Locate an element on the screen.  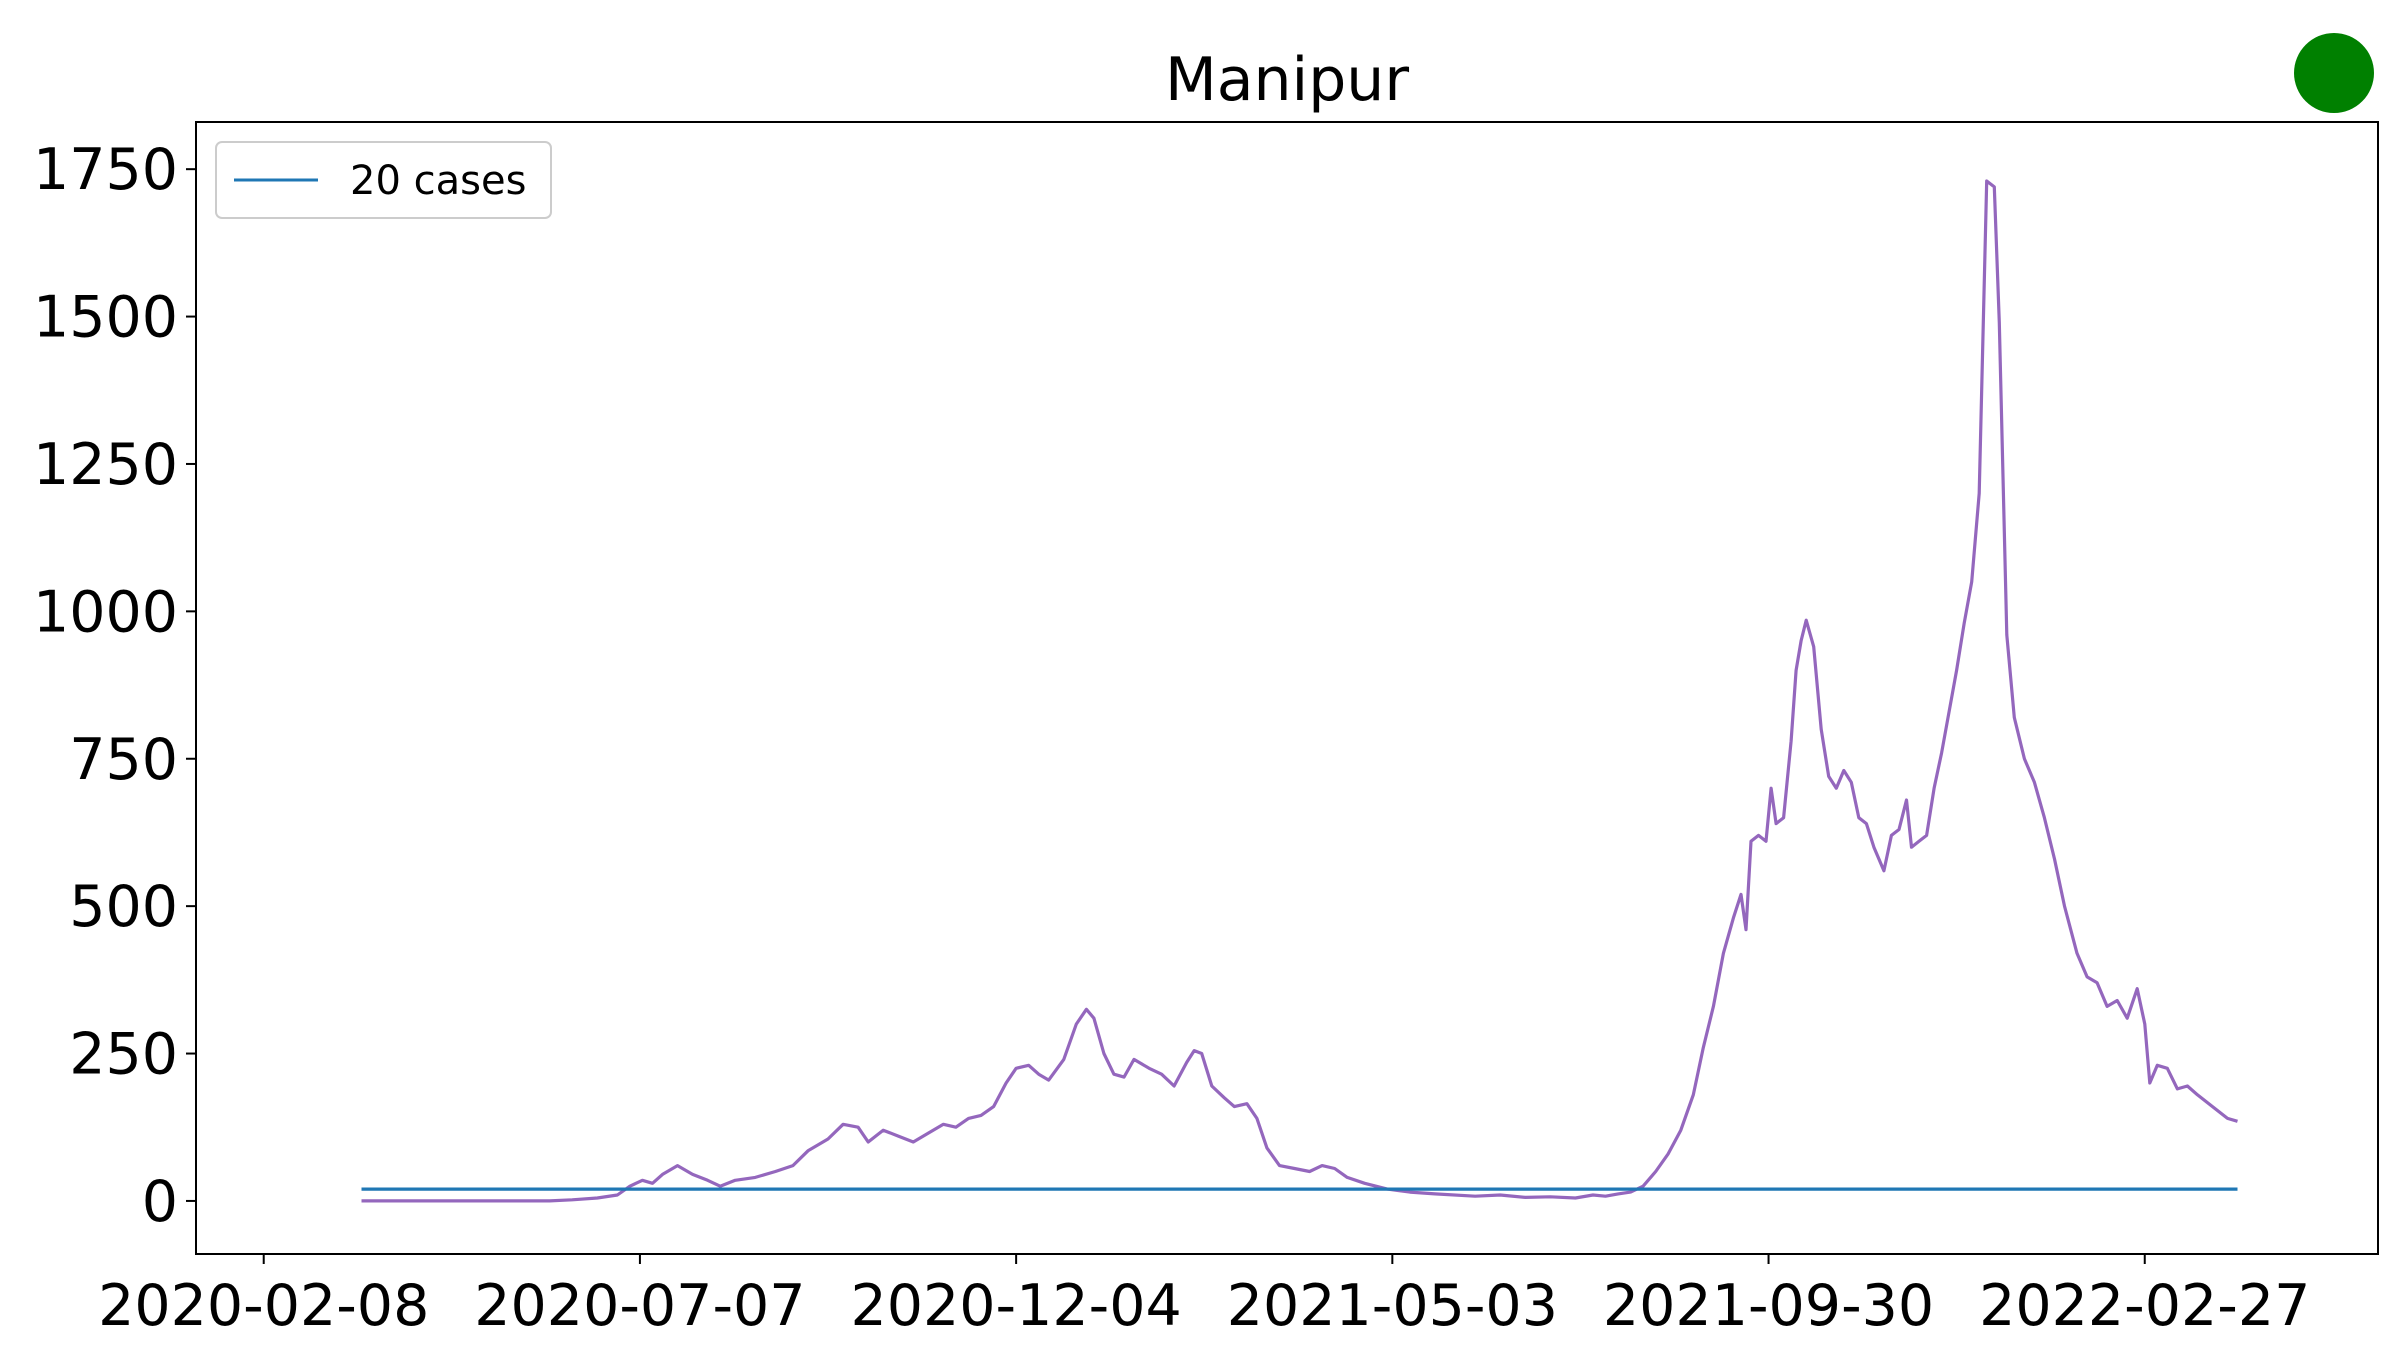
y-tick-label: 250 is located at coordinates (123, 1055).